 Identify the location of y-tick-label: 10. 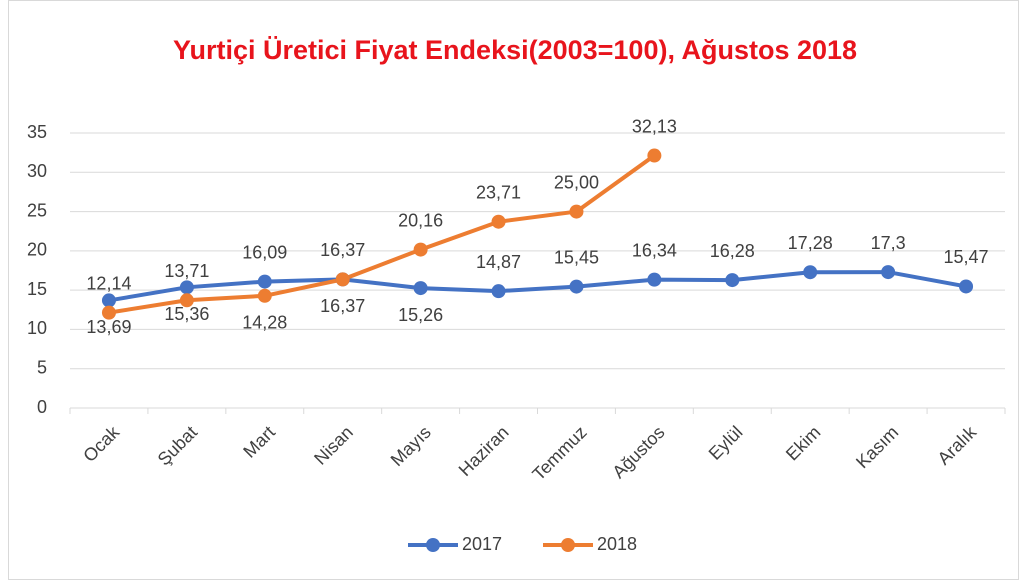
(37, 328).